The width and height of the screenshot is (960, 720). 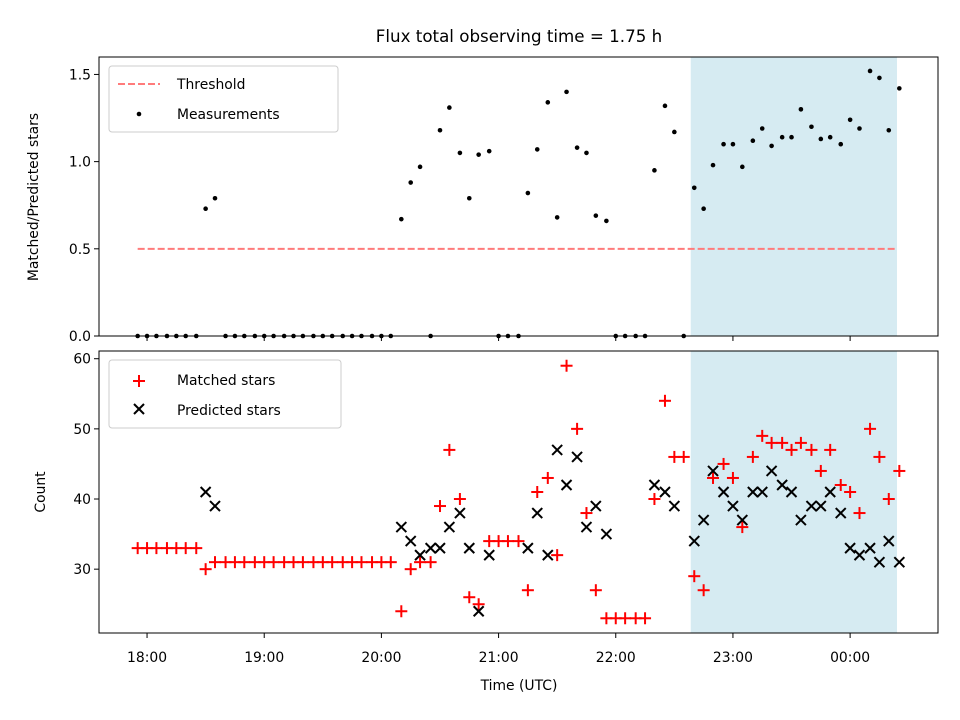 I want to click on chart-title: Flux total observing time = 1.75 h, so click(x=519, y=36).